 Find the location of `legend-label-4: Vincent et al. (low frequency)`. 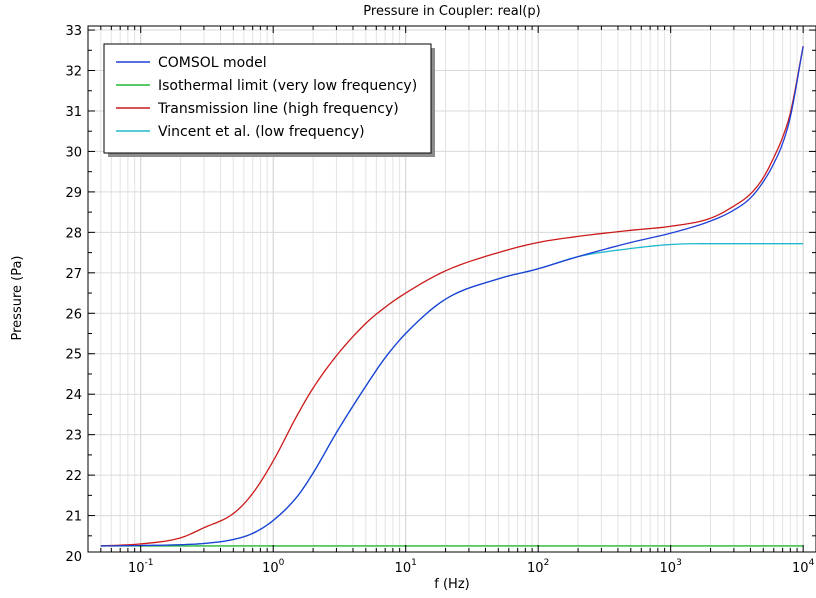

legend-label-4: Vincent et al. (low frequency) is located at coordinates (261, 132).